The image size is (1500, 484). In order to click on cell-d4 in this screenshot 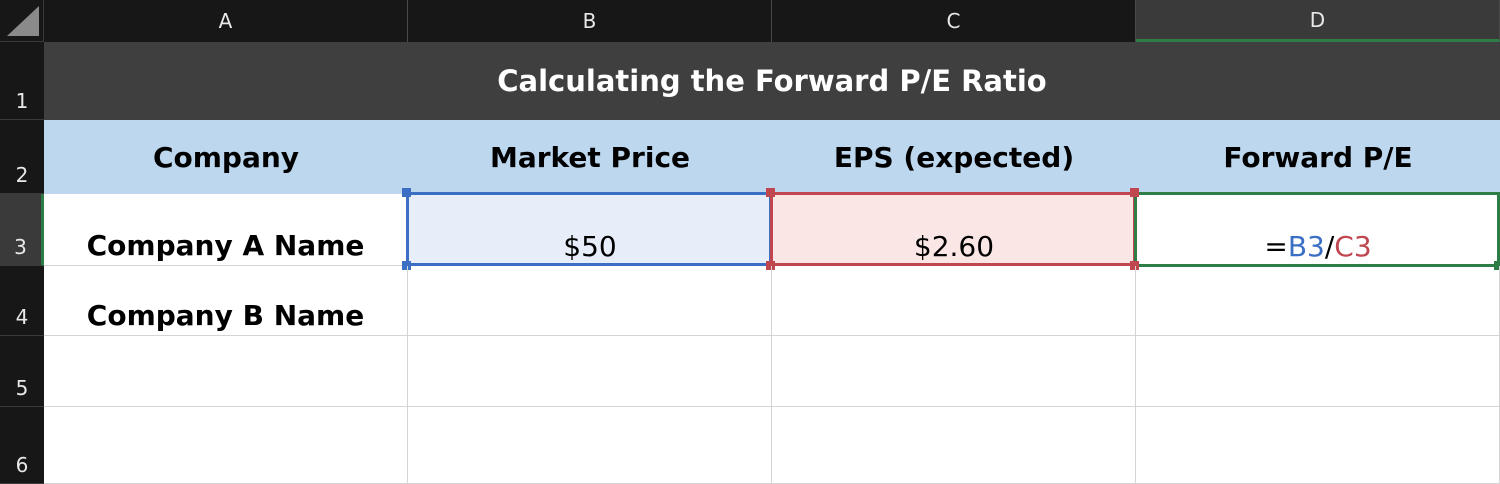, I will do `click(1318, 301)`.